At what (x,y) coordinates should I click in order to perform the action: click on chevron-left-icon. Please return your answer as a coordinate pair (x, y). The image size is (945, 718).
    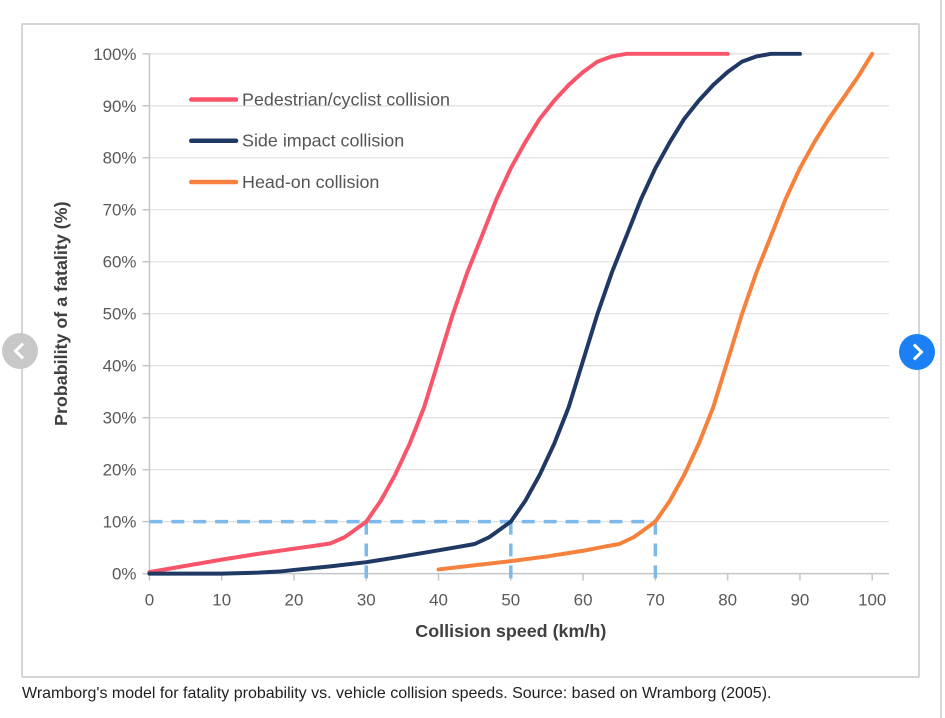
    Looking at the image, I should click on (22, 351).